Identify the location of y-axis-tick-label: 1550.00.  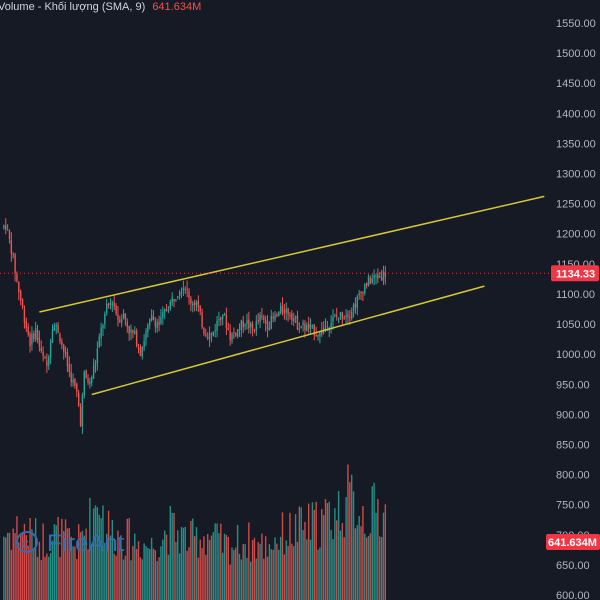
(576, 24).